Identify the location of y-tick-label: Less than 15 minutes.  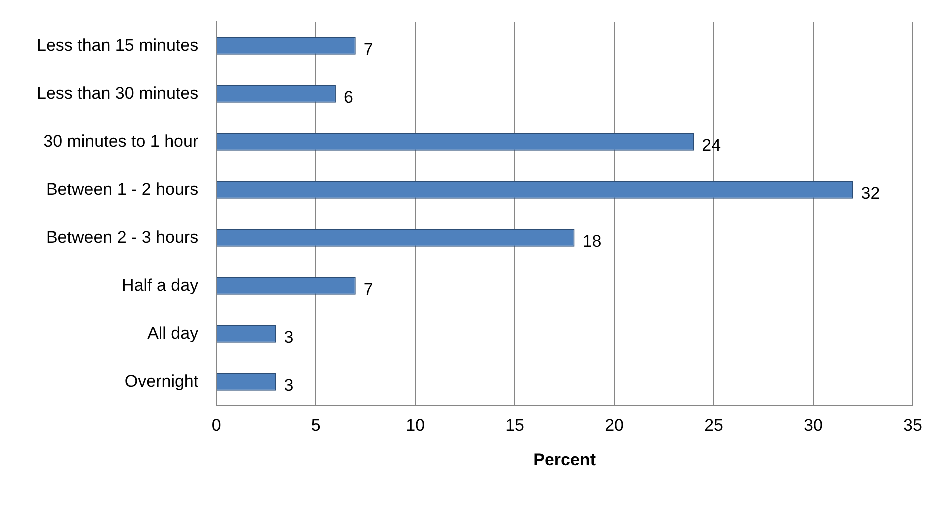
(117, 45).